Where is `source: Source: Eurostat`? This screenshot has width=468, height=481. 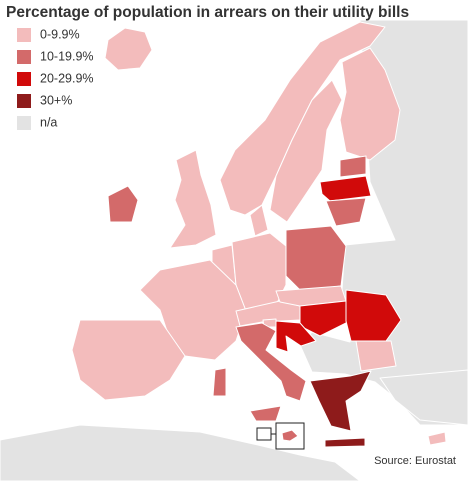
source: Source: Eurostat is located at coordinates (415, 461).